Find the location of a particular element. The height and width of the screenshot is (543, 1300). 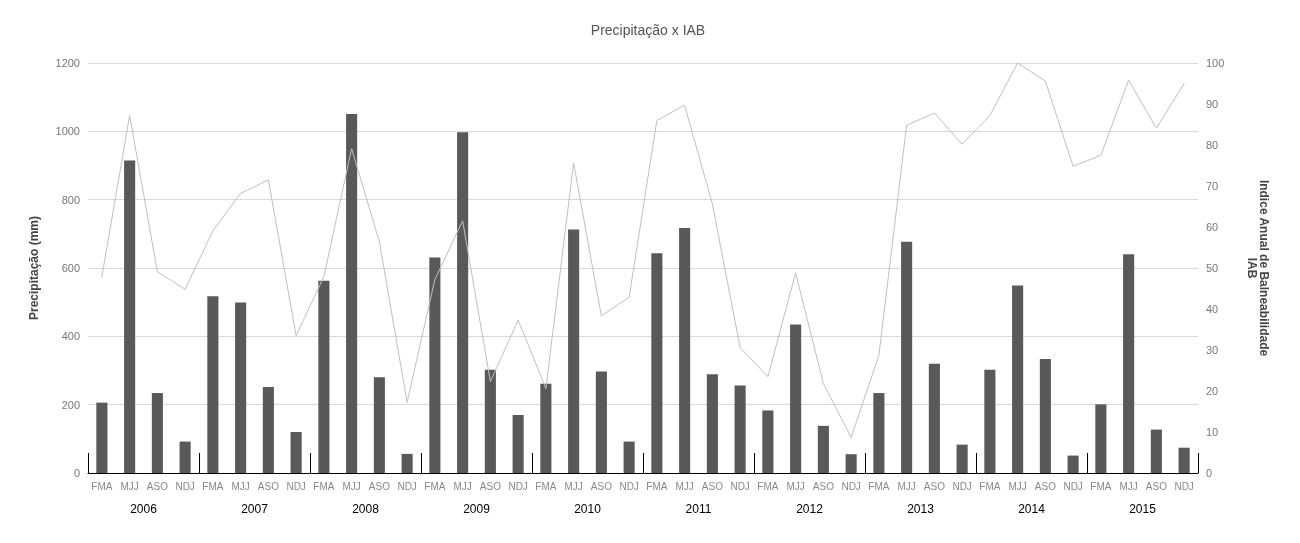

text: 2006 is located at coordinates (144, 509).